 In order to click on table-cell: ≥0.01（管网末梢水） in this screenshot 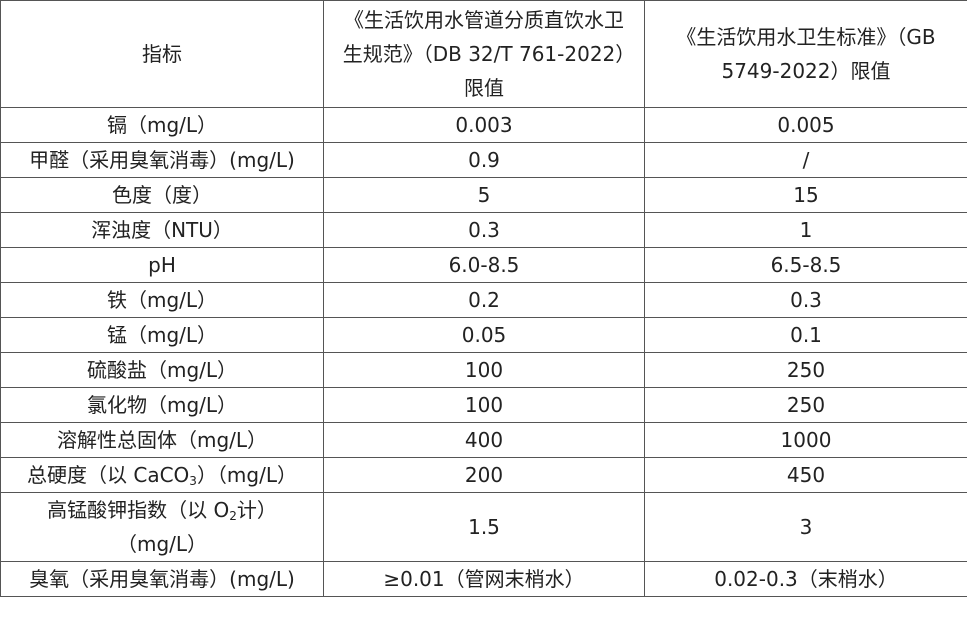, I will do `click(484, 579)`.